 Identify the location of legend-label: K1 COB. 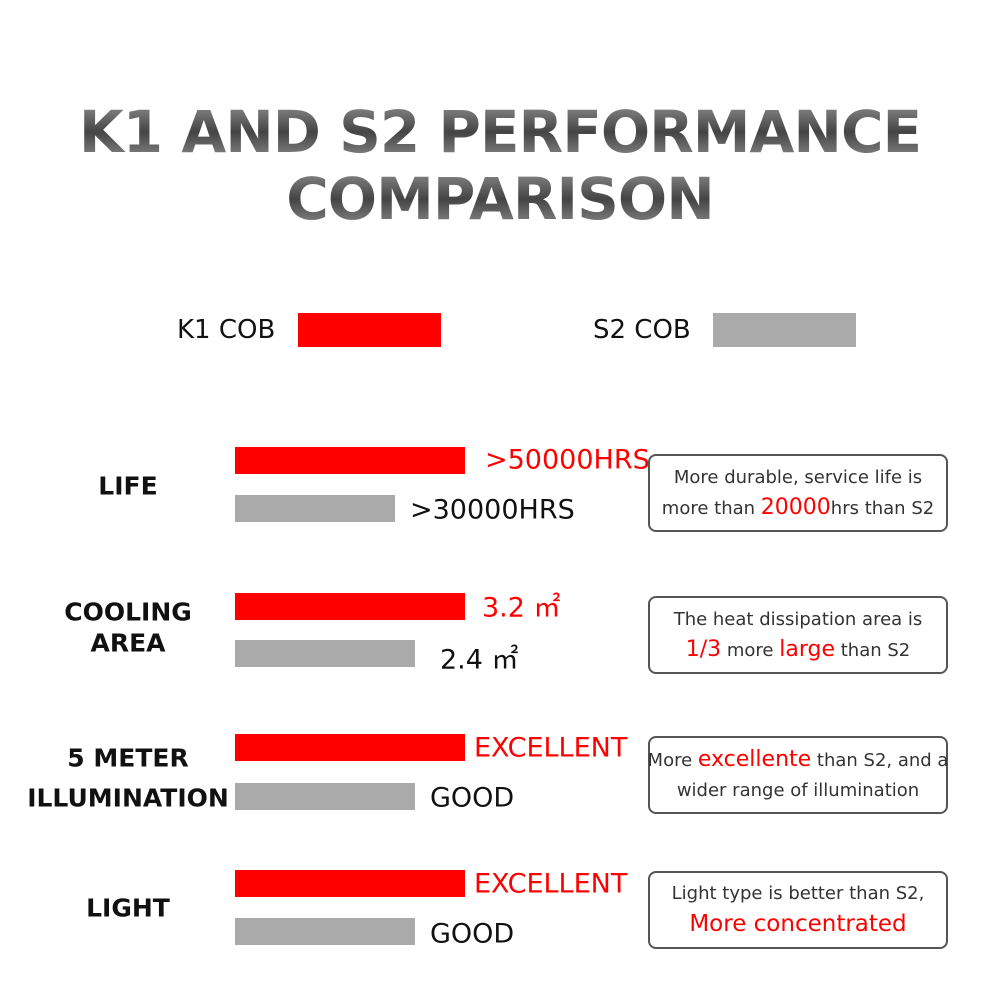
(226, 330).